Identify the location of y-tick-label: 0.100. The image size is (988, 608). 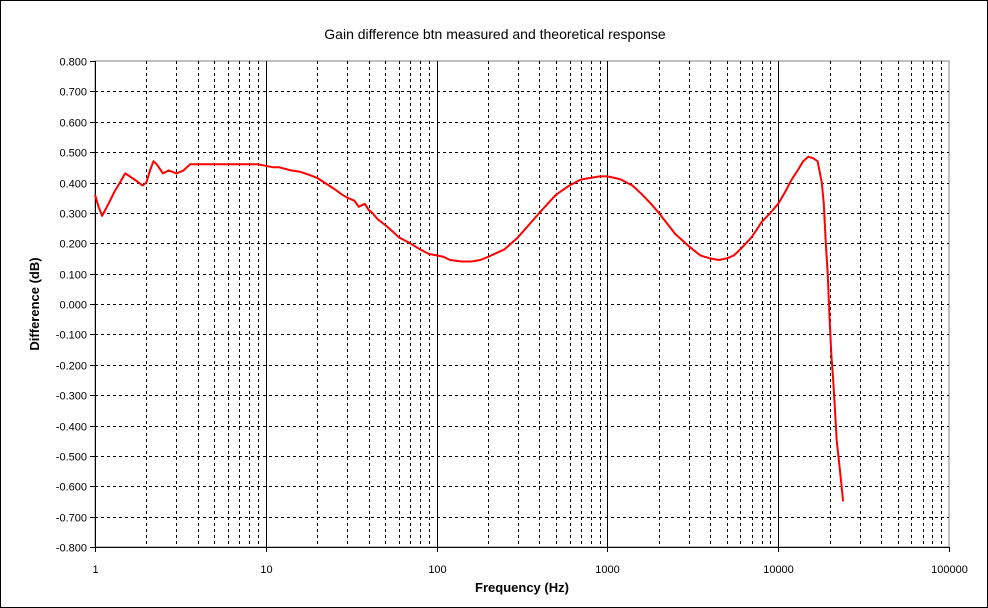
(73, 276).